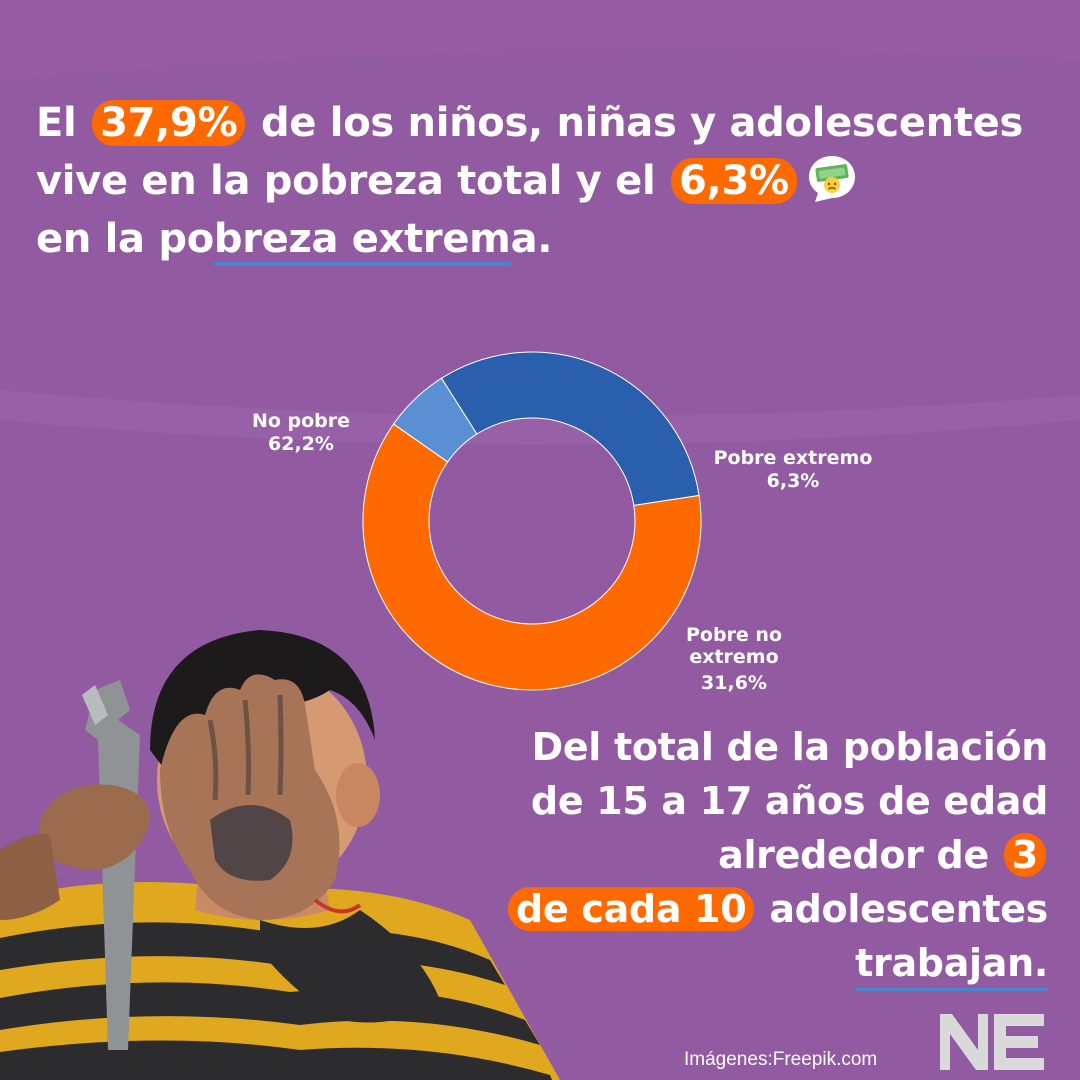  What do you see at coordinates (125, 239) in the screenshot?
I see `headline-text-3: en la po` at bounding box center [125, 239].